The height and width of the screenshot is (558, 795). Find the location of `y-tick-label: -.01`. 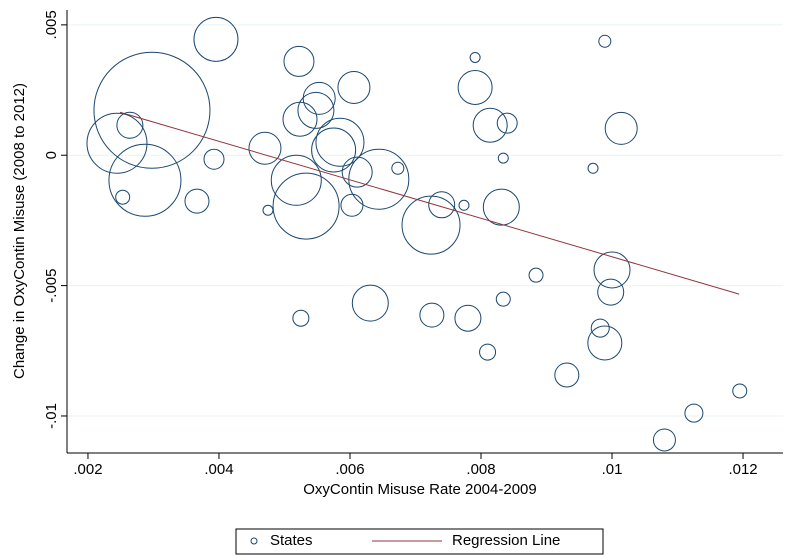

y-tick-label: -.01 is located at coordinates (51, 416).